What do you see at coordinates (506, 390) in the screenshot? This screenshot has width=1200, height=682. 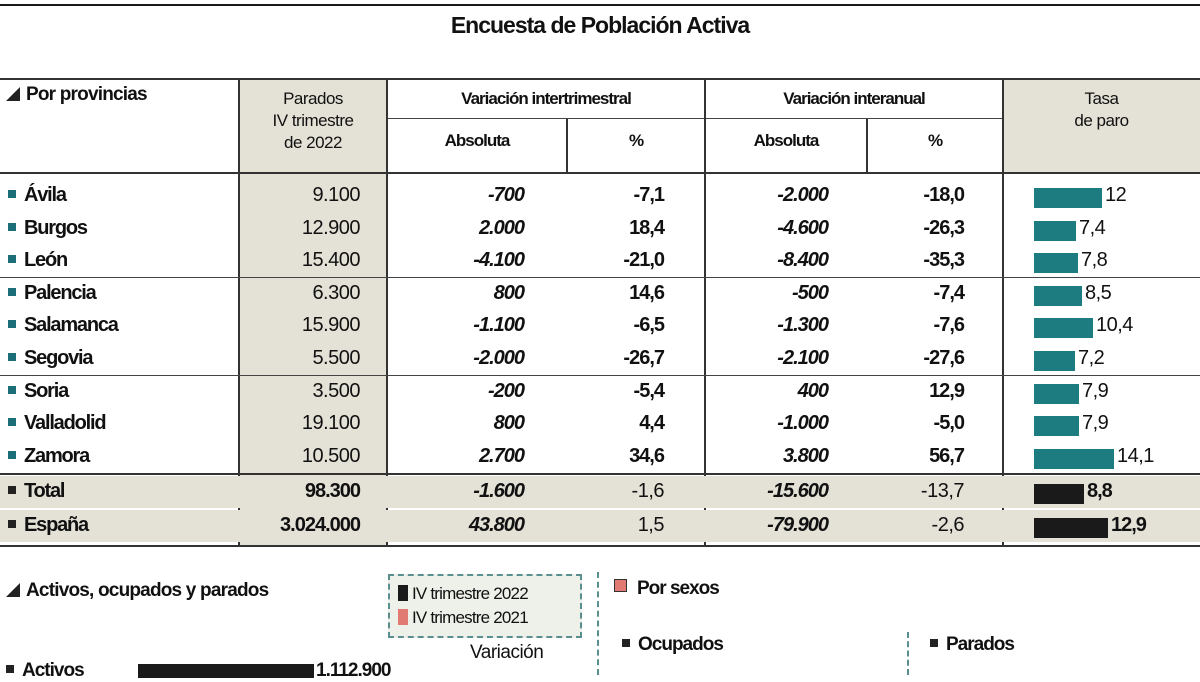 I see `vi-absoluta-value: -200` at bounding box center [506, 390].